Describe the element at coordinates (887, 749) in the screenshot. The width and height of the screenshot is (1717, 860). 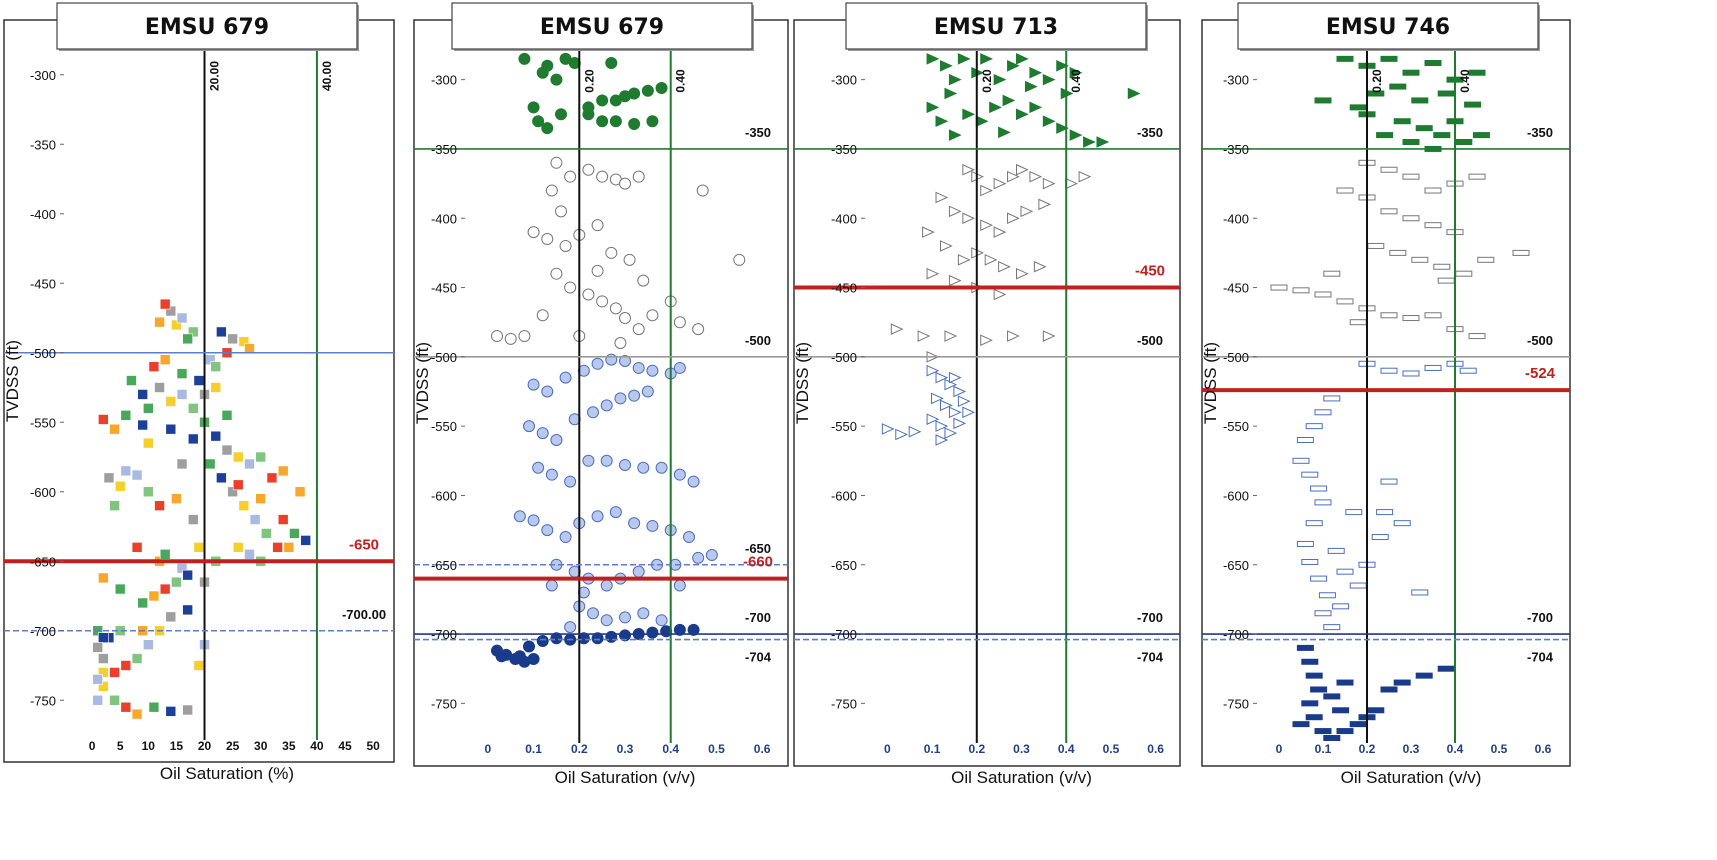
I see `x-tick-label: 0` at that location.